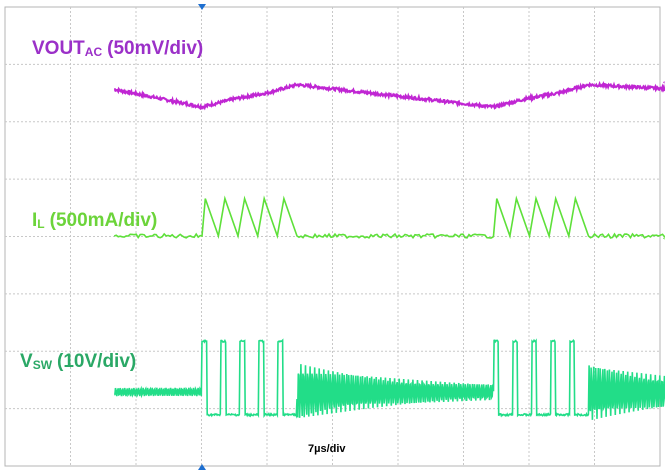 The image size is (665, 473). Describe the element at coordinates (26, 361) in the screenshot. I see `label-vsw-main: V` at that location.